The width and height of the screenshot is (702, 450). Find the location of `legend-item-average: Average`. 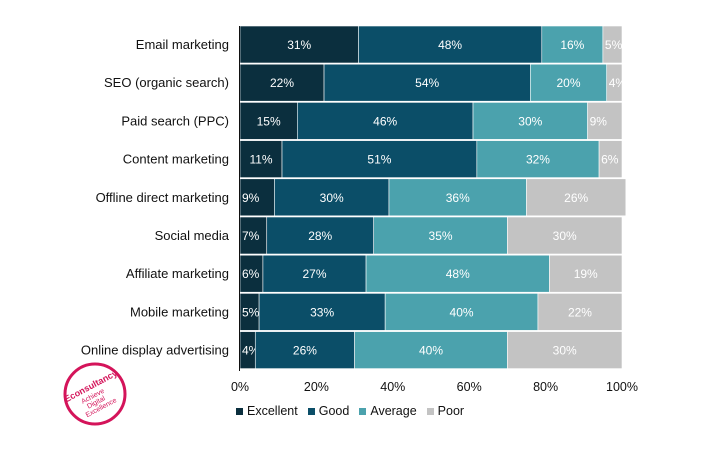

legend-item-average: Average is located at coordinates (388, 411).